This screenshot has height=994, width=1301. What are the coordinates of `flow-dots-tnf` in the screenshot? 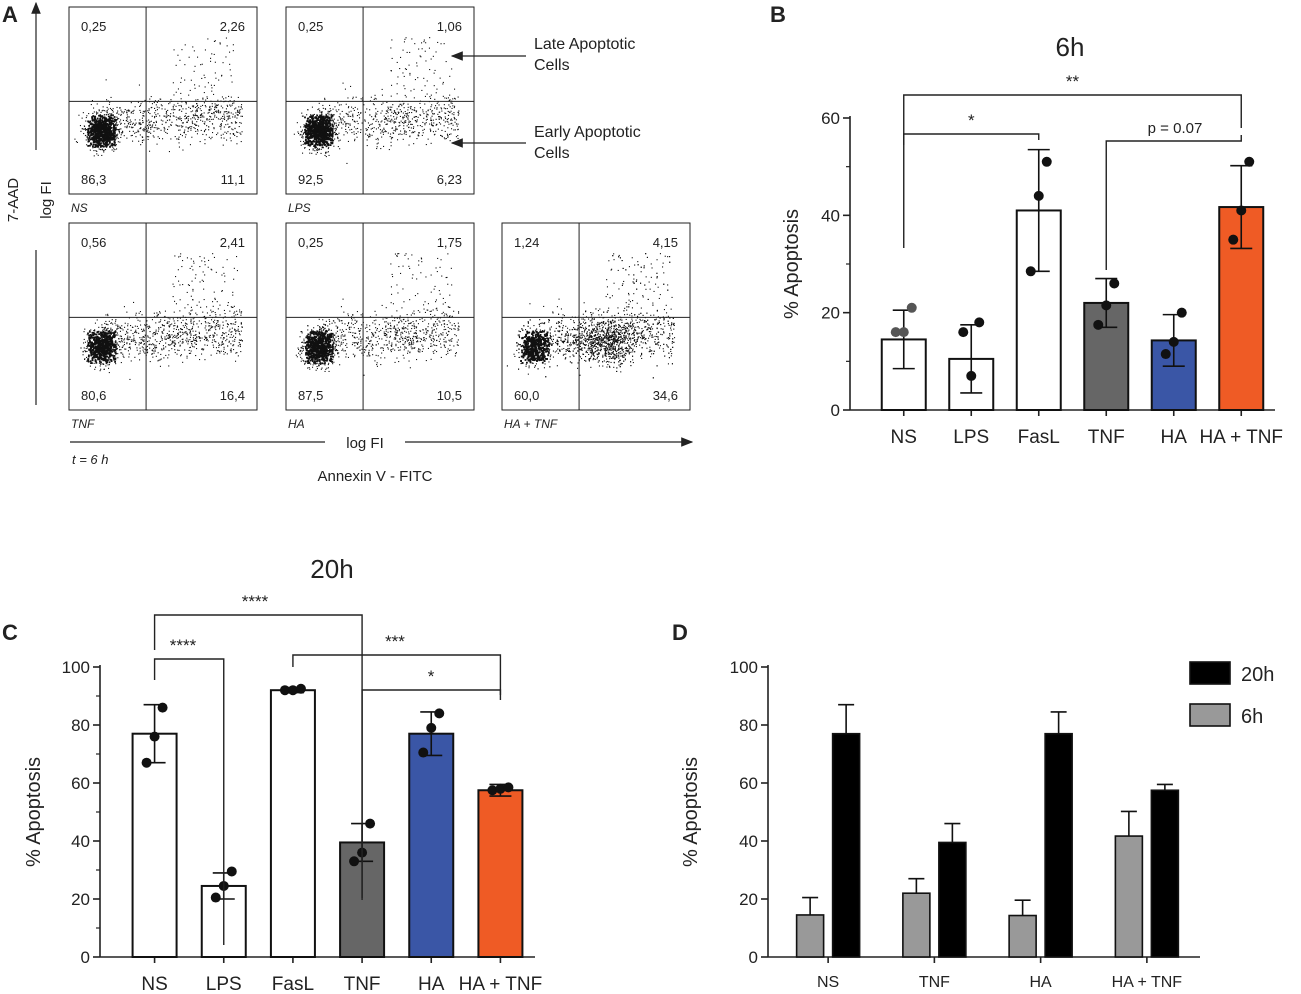 It's located at (161, 316).